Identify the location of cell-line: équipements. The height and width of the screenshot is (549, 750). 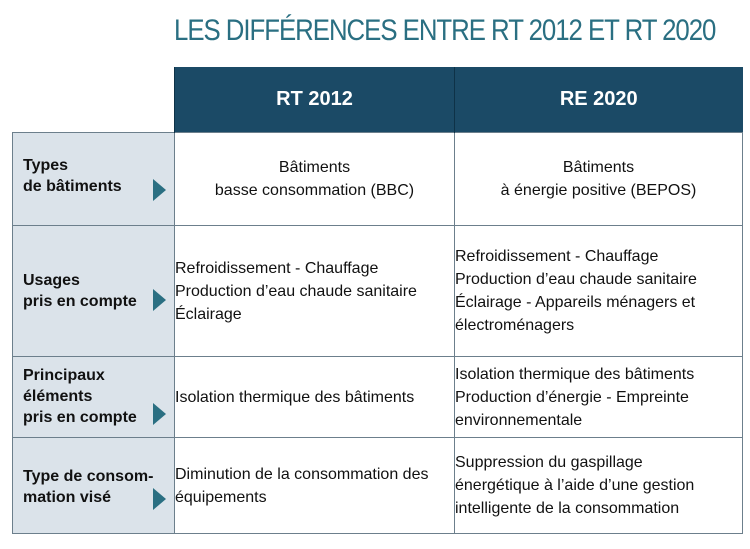
(221, 497).